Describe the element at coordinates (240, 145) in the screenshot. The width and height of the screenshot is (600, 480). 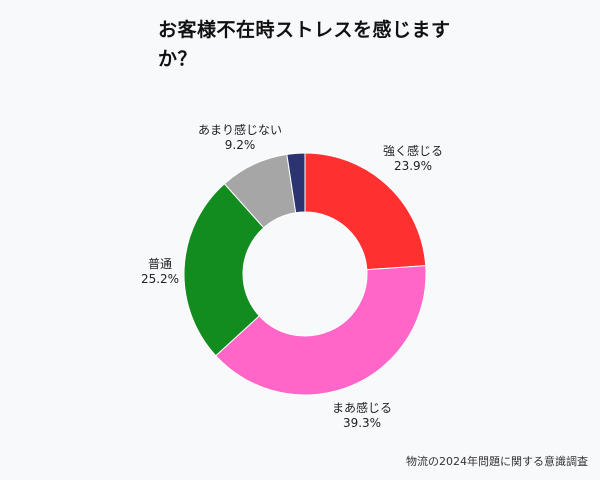
I see `slice-value-label: 9.2%` at that location.